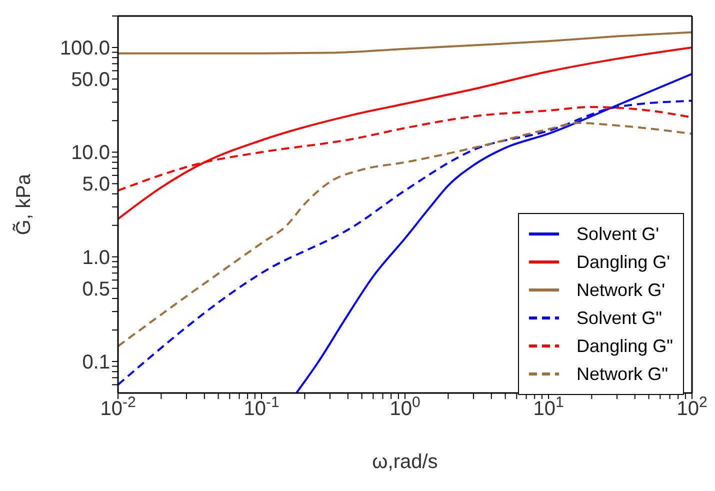 The width and height of the screenshot is (715, 491). What do you see at coordinates (623, 262) in the screenshot?
I see `legend-label: Dangling G'` at bounding box center [623, 262].